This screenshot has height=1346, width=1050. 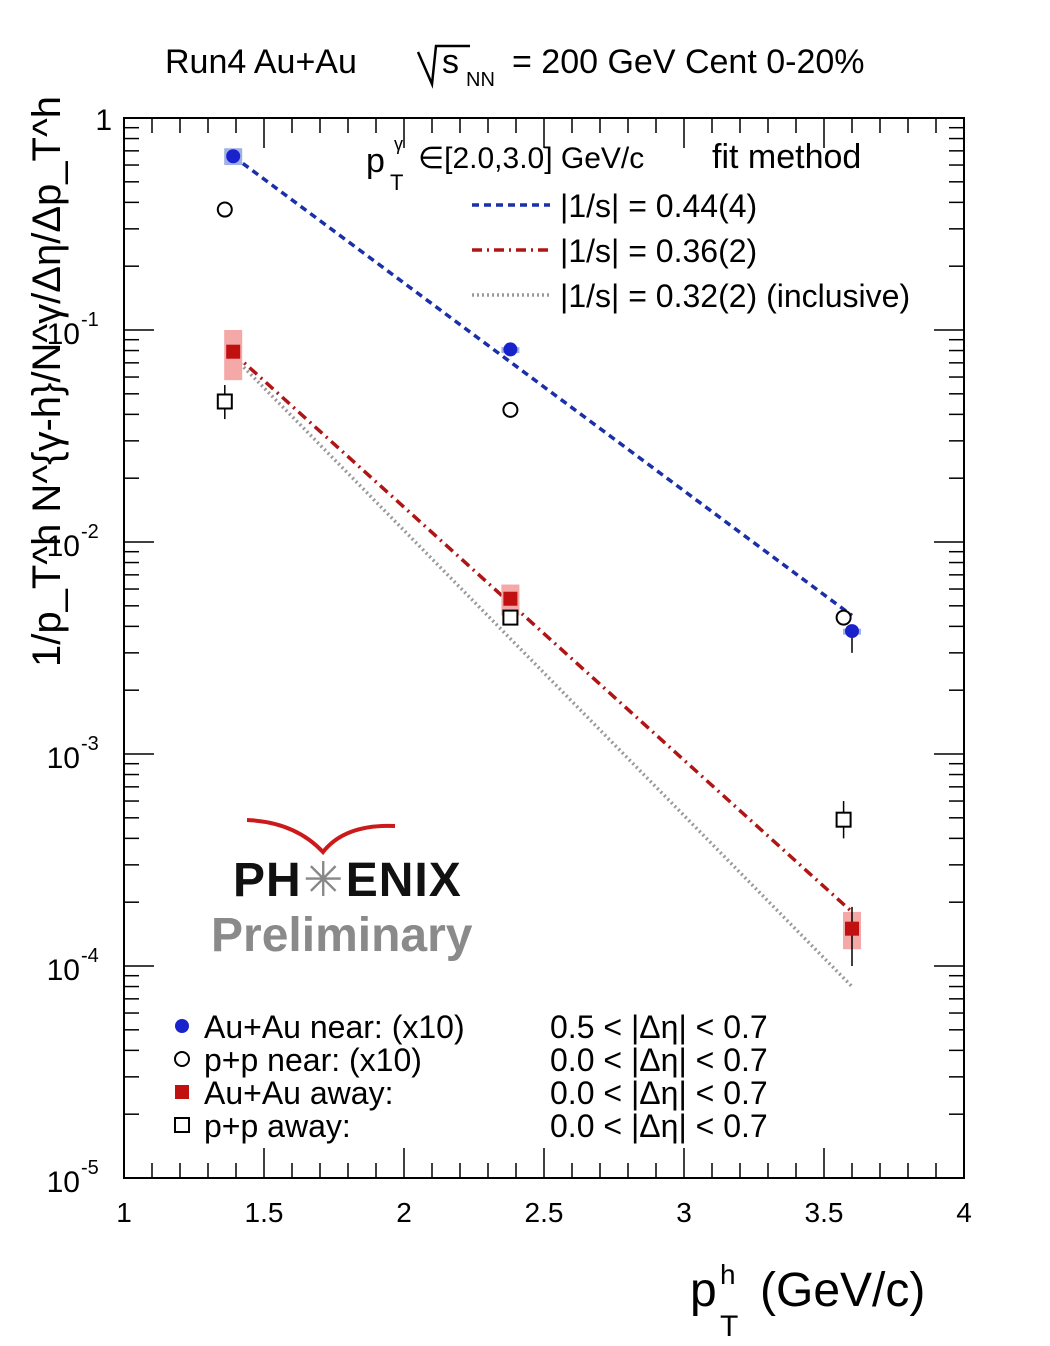 I want to click on y-axis-title: 1/p_T^h N^{γ-h}/N^γ/Δη/Δp_T^h, so click(x=47, y=381).